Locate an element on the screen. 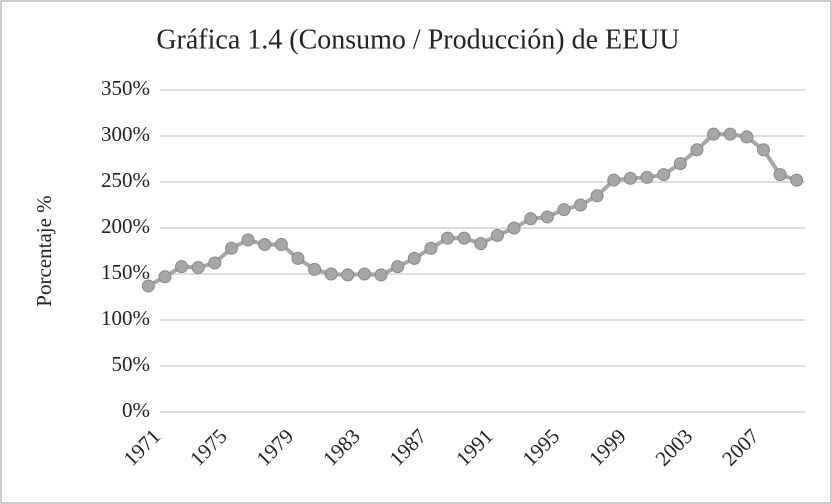 This screenshot has width=832, height=504. y-tick-label: 200% is located at coordinates (125, 226).